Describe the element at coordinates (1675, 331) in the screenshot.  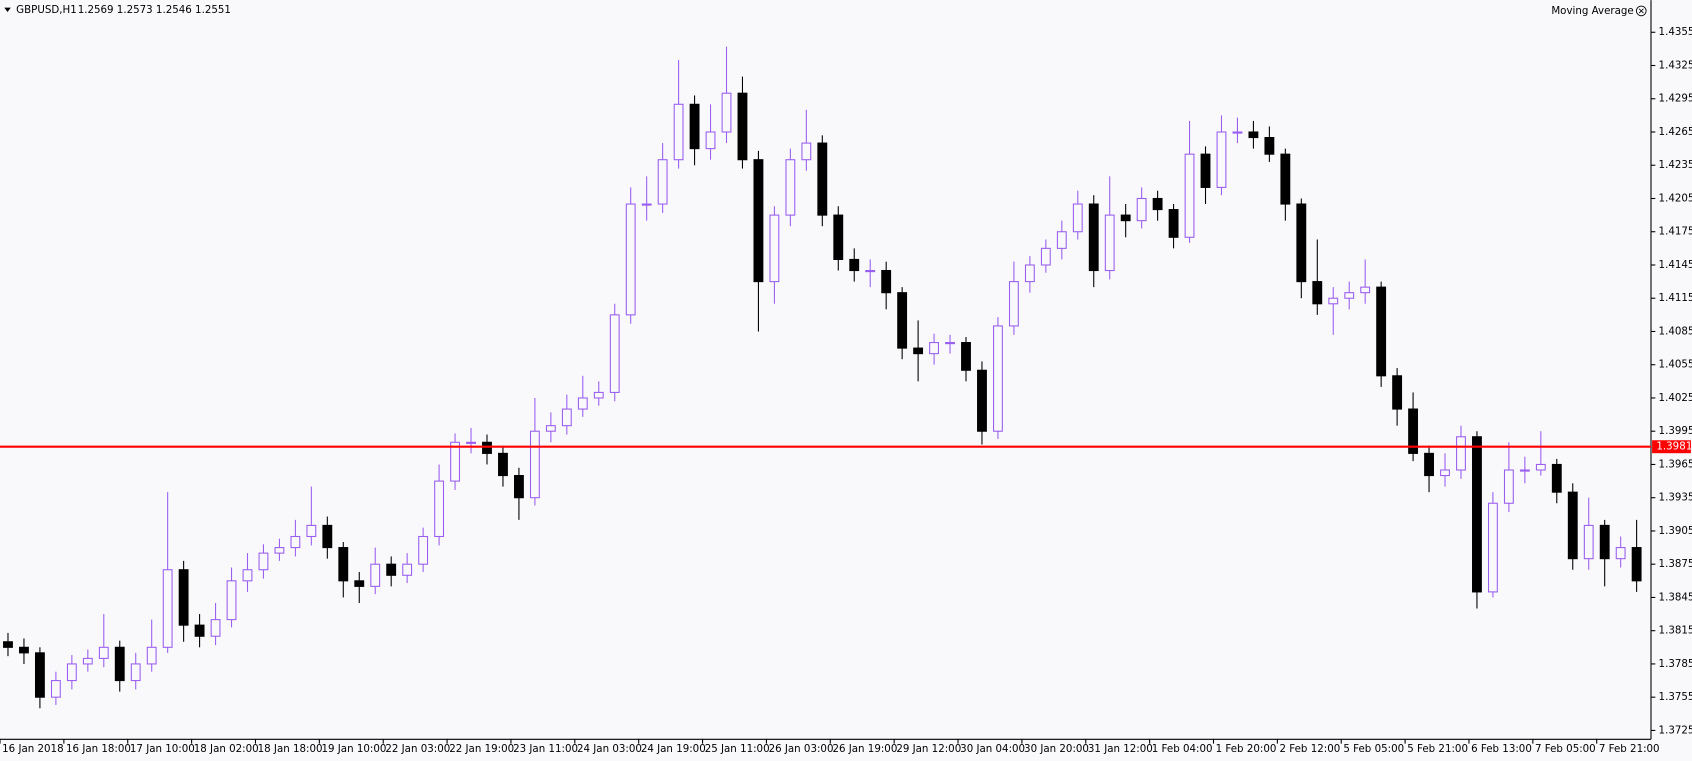
I see `y-tick-label: 1.4085` at that location.